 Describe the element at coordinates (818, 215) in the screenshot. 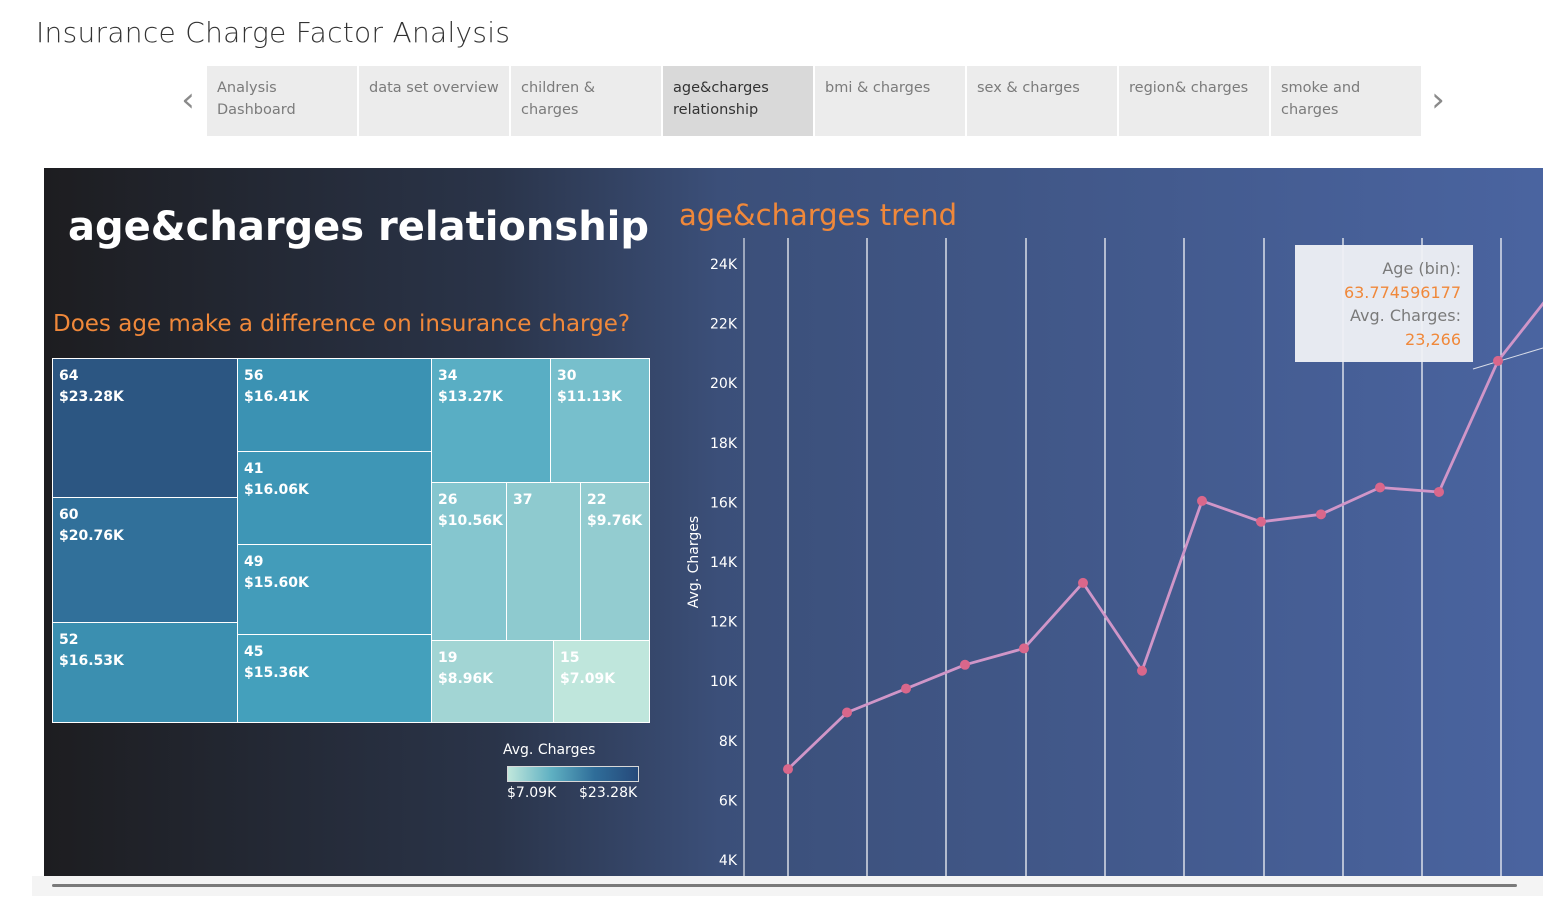

I see `trend-title: age&charges trend` at that location.